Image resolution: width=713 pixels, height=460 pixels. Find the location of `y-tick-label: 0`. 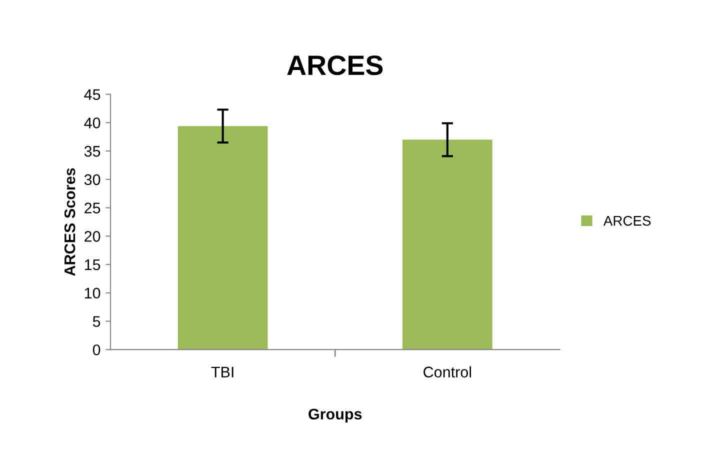

y-tick-label: 0 is located at coordinates (96, 350).